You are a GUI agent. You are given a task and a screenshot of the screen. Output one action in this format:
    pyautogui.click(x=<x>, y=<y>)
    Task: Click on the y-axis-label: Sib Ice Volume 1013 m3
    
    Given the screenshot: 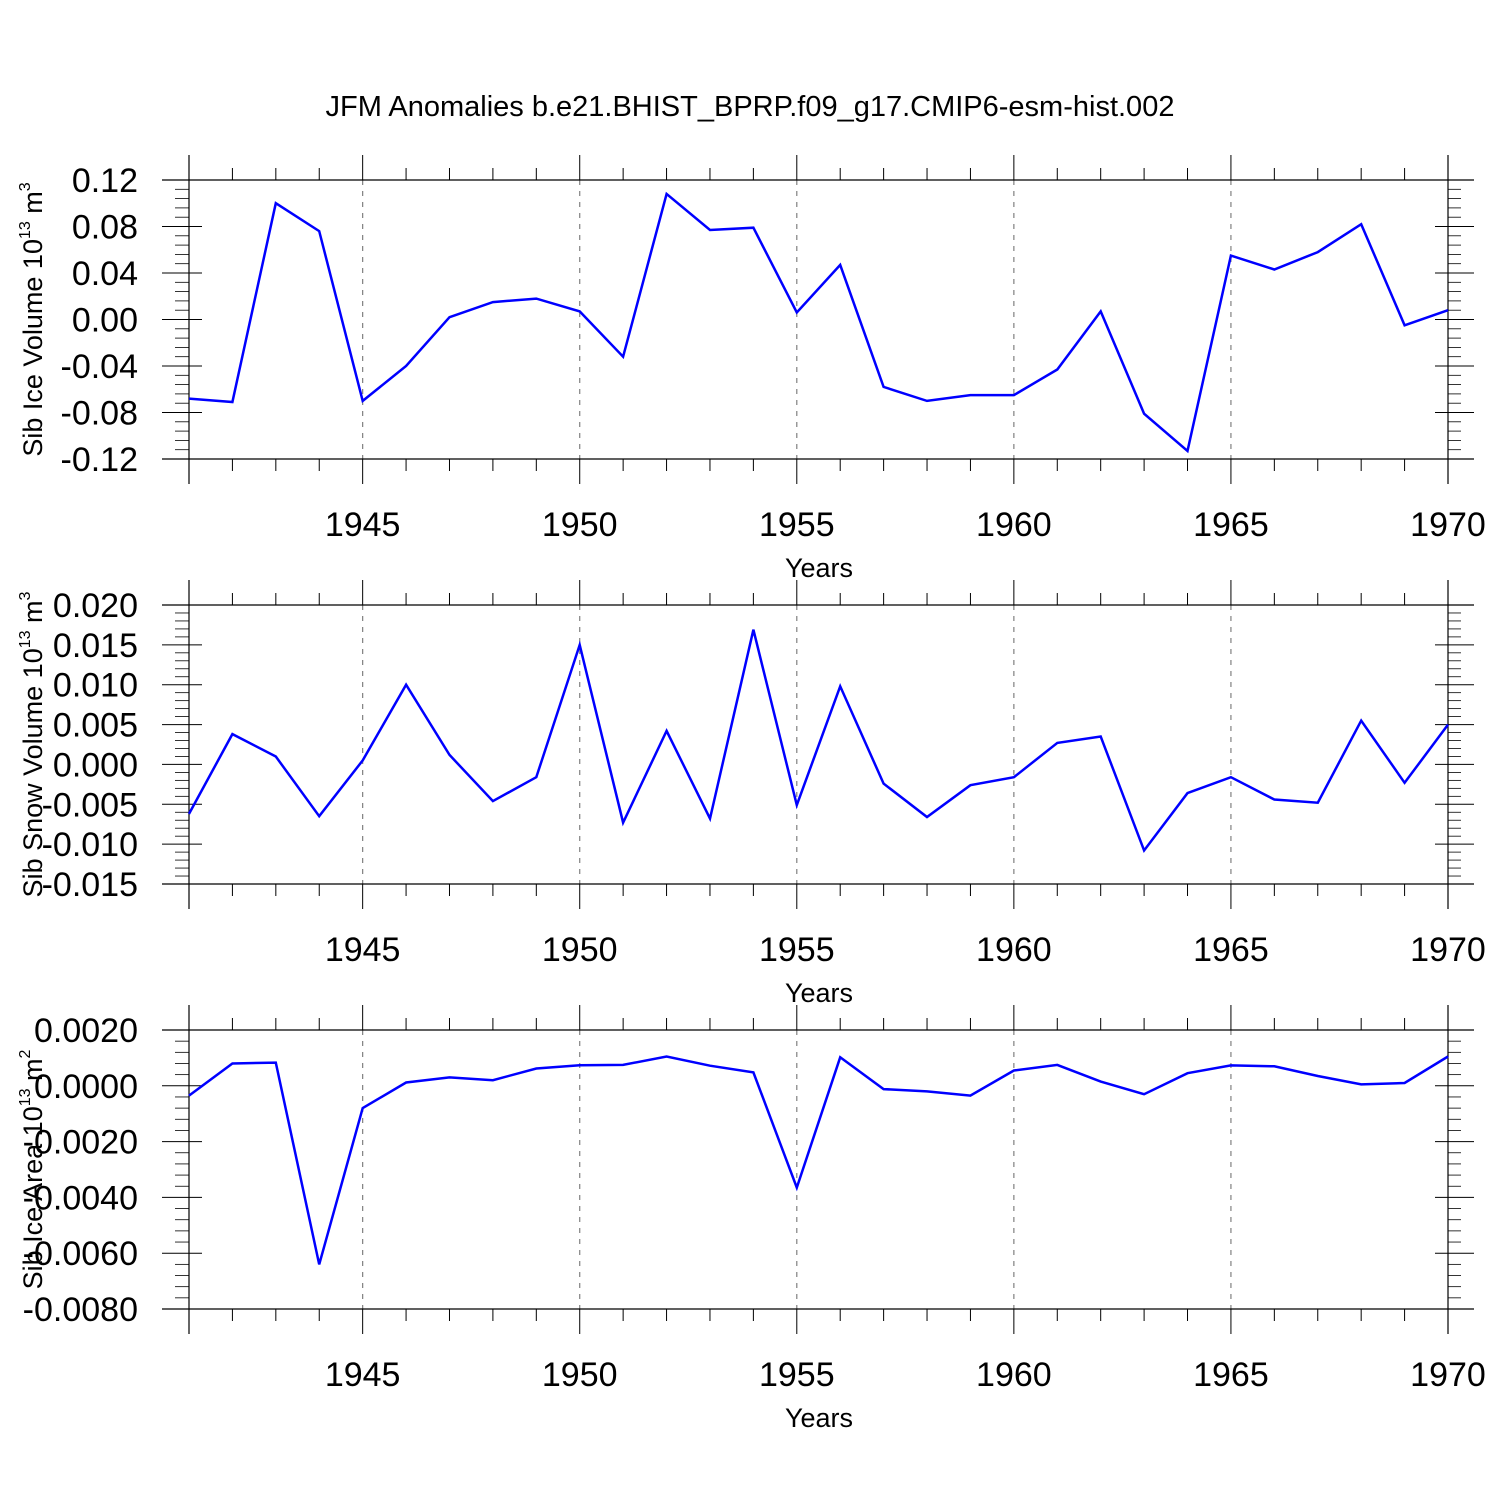 What is the action you would take?
    pyautogui.click(x=32, y=319)
    